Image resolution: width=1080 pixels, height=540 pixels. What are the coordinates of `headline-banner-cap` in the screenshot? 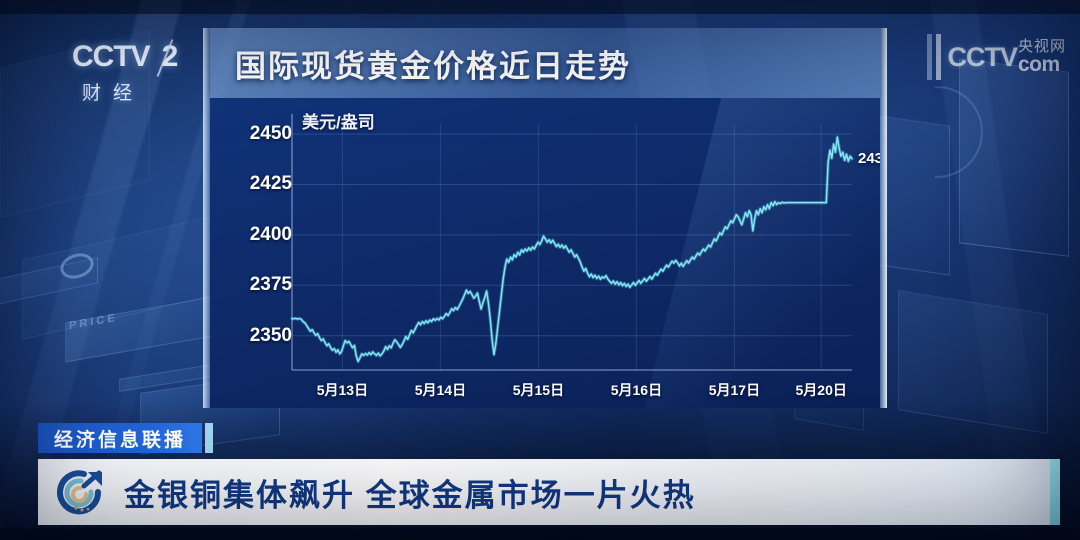 It's located at (1055, 492).